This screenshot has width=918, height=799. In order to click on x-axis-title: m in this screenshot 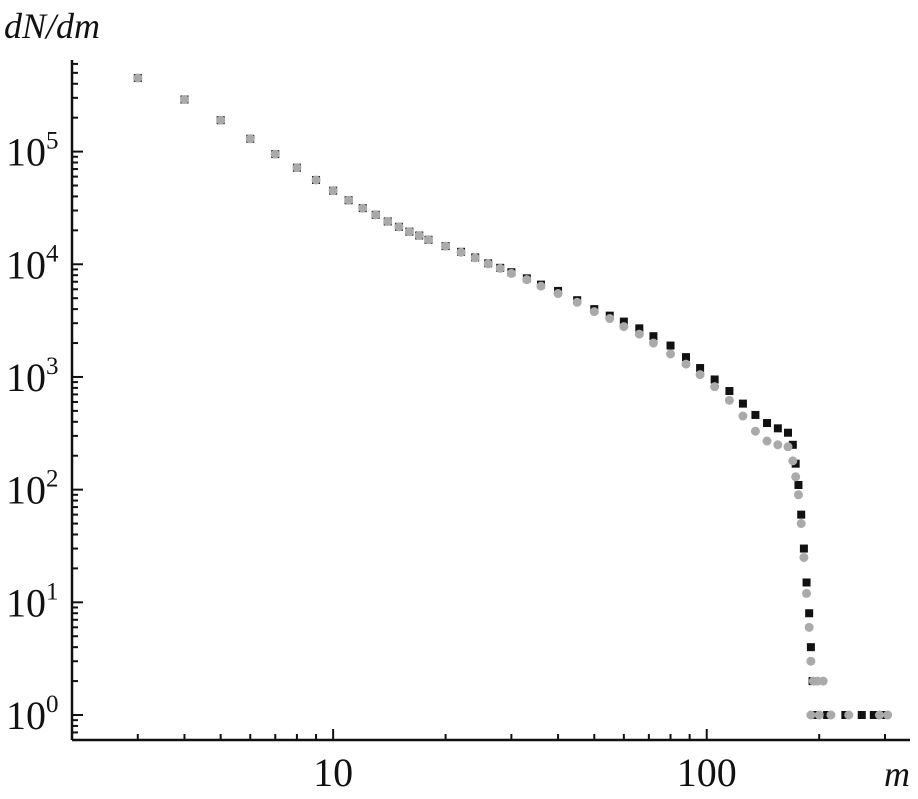, I will do `click(897, 774)`.